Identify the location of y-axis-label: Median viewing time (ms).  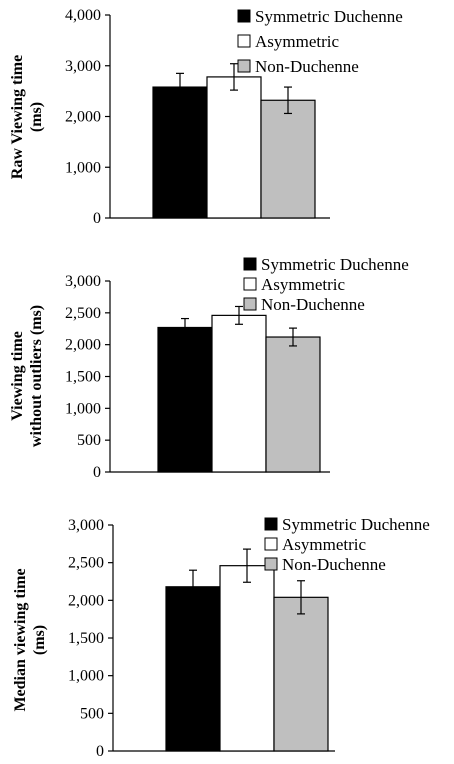
(30, 639).